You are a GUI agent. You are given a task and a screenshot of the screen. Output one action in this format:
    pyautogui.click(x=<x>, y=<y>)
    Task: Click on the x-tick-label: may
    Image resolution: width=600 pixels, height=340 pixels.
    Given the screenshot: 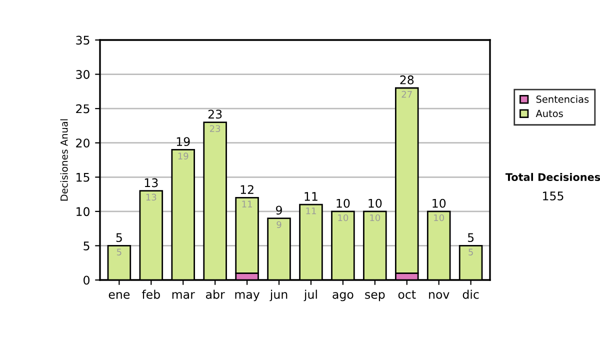 What is the action you would take?
    pyautogui.click(x=247, y=297)
    